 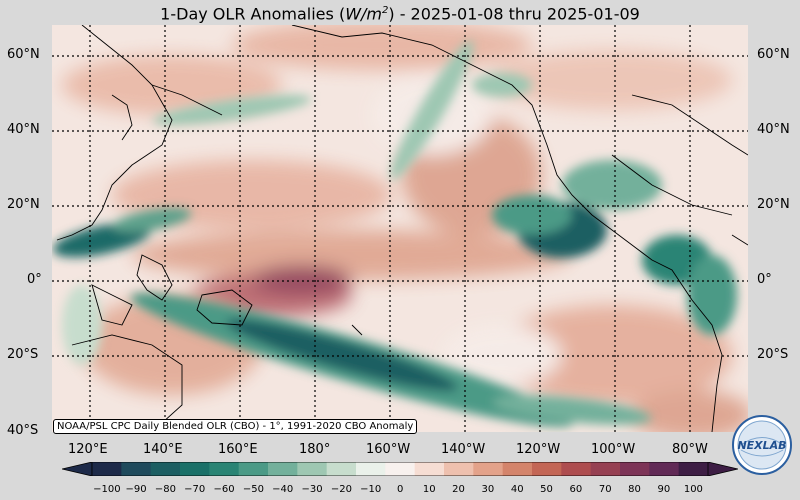 What do you see at coordinates (613, 449) in the screenshot?
I see `lon-label: 100°W` at bounding box center [613, 449].